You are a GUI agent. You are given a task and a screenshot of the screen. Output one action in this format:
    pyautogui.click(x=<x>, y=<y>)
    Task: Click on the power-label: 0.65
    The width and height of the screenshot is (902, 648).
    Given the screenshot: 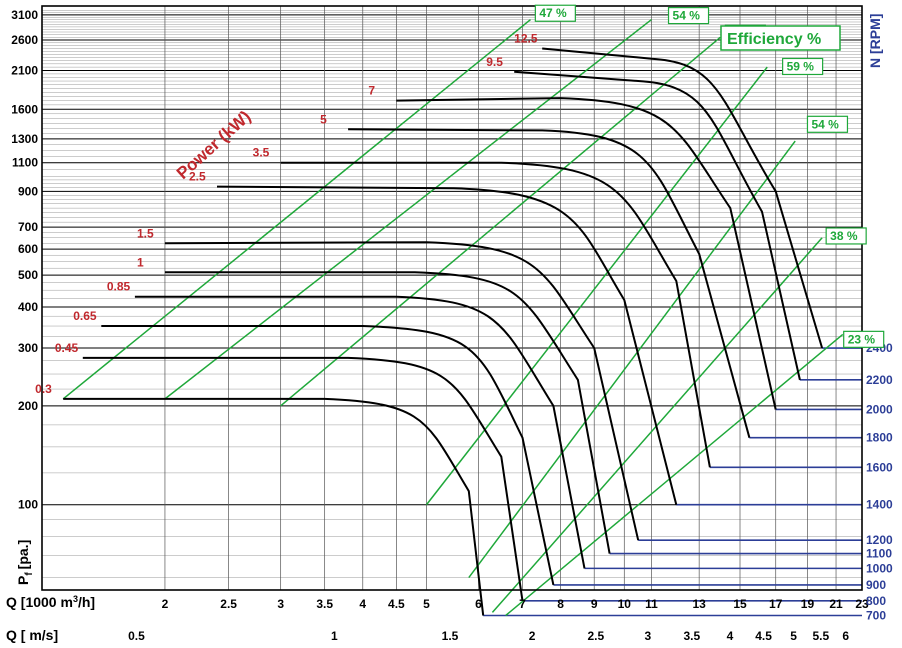 What is the action you would take?
    pyautogui.click(x=85, y=316)
    